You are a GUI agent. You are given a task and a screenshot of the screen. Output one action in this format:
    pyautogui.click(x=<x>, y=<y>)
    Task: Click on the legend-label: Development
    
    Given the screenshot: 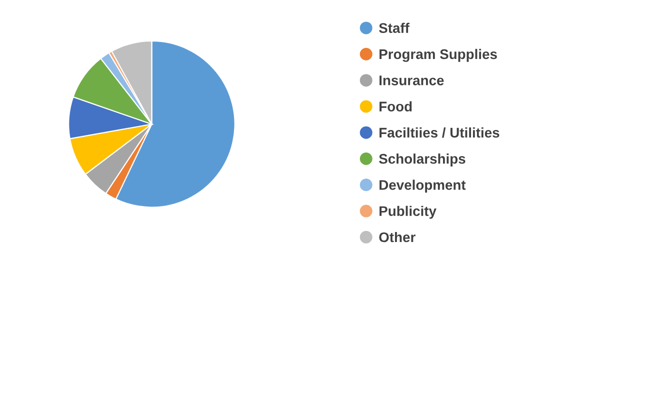 What is the action you would take?
    pyautogui.click(x=423, y=186)
    